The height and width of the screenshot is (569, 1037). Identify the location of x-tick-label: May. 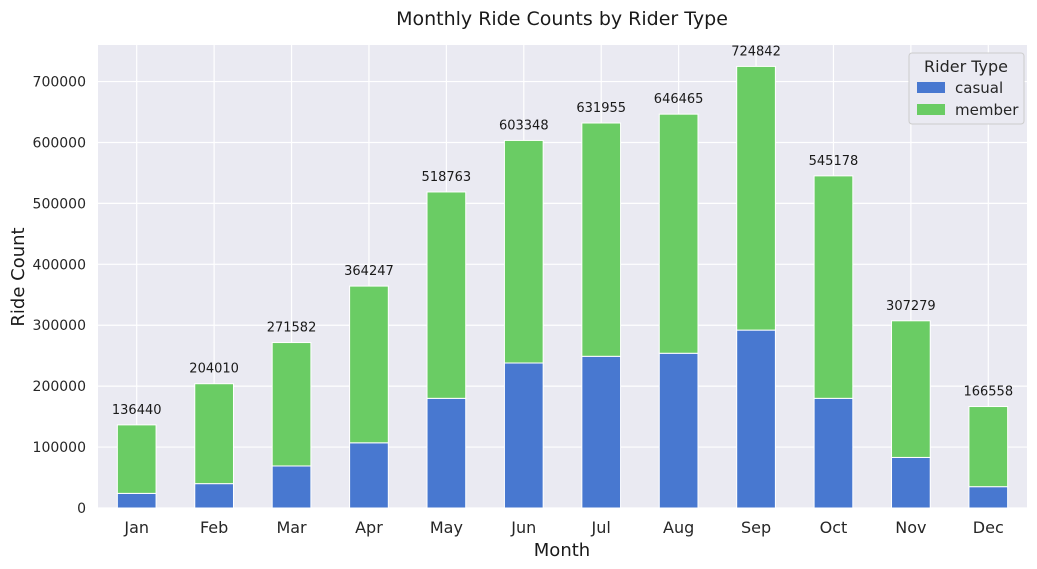
(446, 527).